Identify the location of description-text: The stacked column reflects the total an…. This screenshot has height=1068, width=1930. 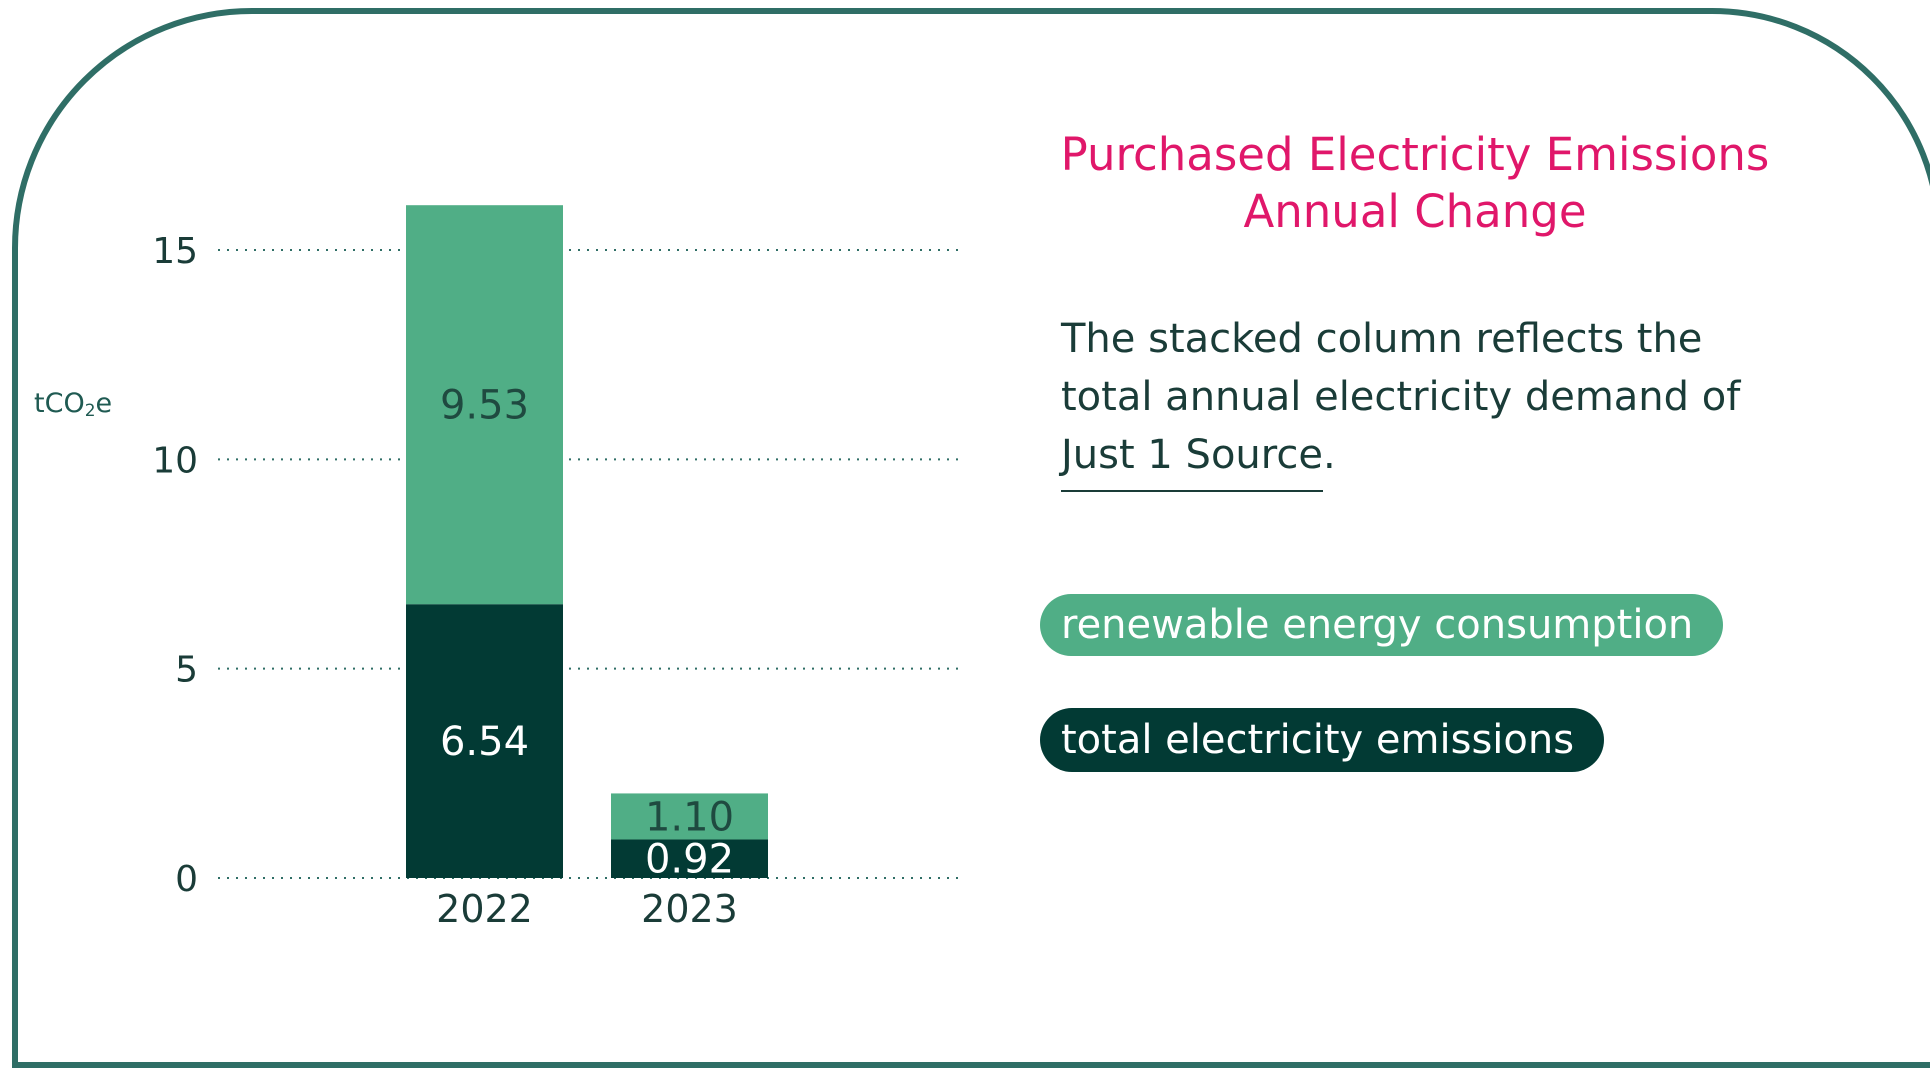
(1401, 368).